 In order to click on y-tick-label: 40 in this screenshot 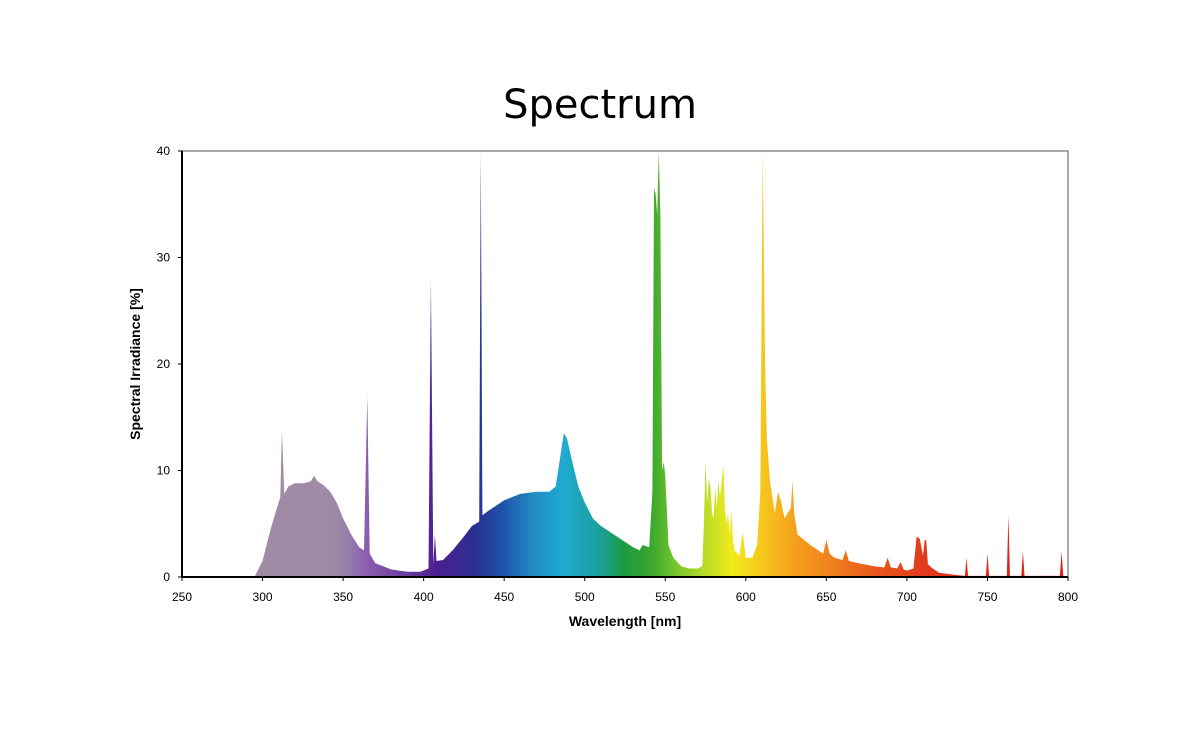, I will do `click(164, 151)`.